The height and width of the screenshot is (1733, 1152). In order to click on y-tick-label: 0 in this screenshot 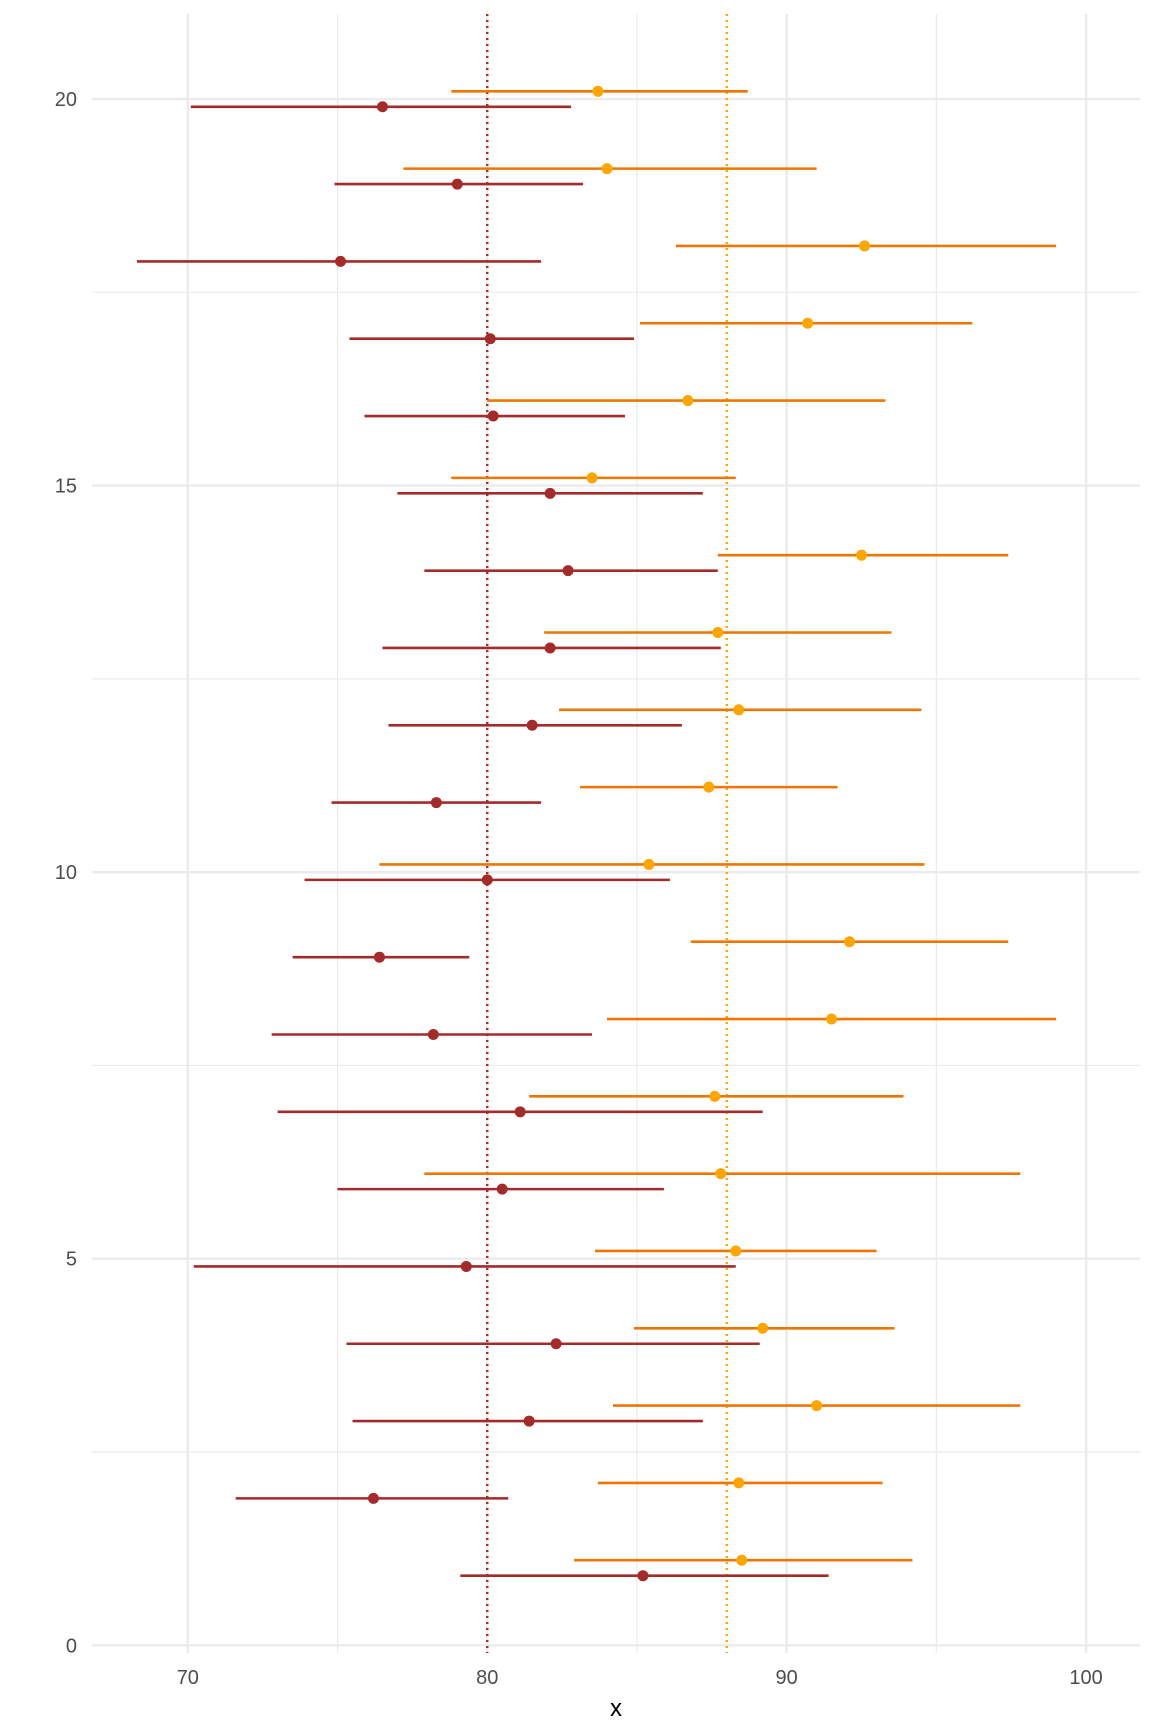, I will do `click(71, 1646)`.